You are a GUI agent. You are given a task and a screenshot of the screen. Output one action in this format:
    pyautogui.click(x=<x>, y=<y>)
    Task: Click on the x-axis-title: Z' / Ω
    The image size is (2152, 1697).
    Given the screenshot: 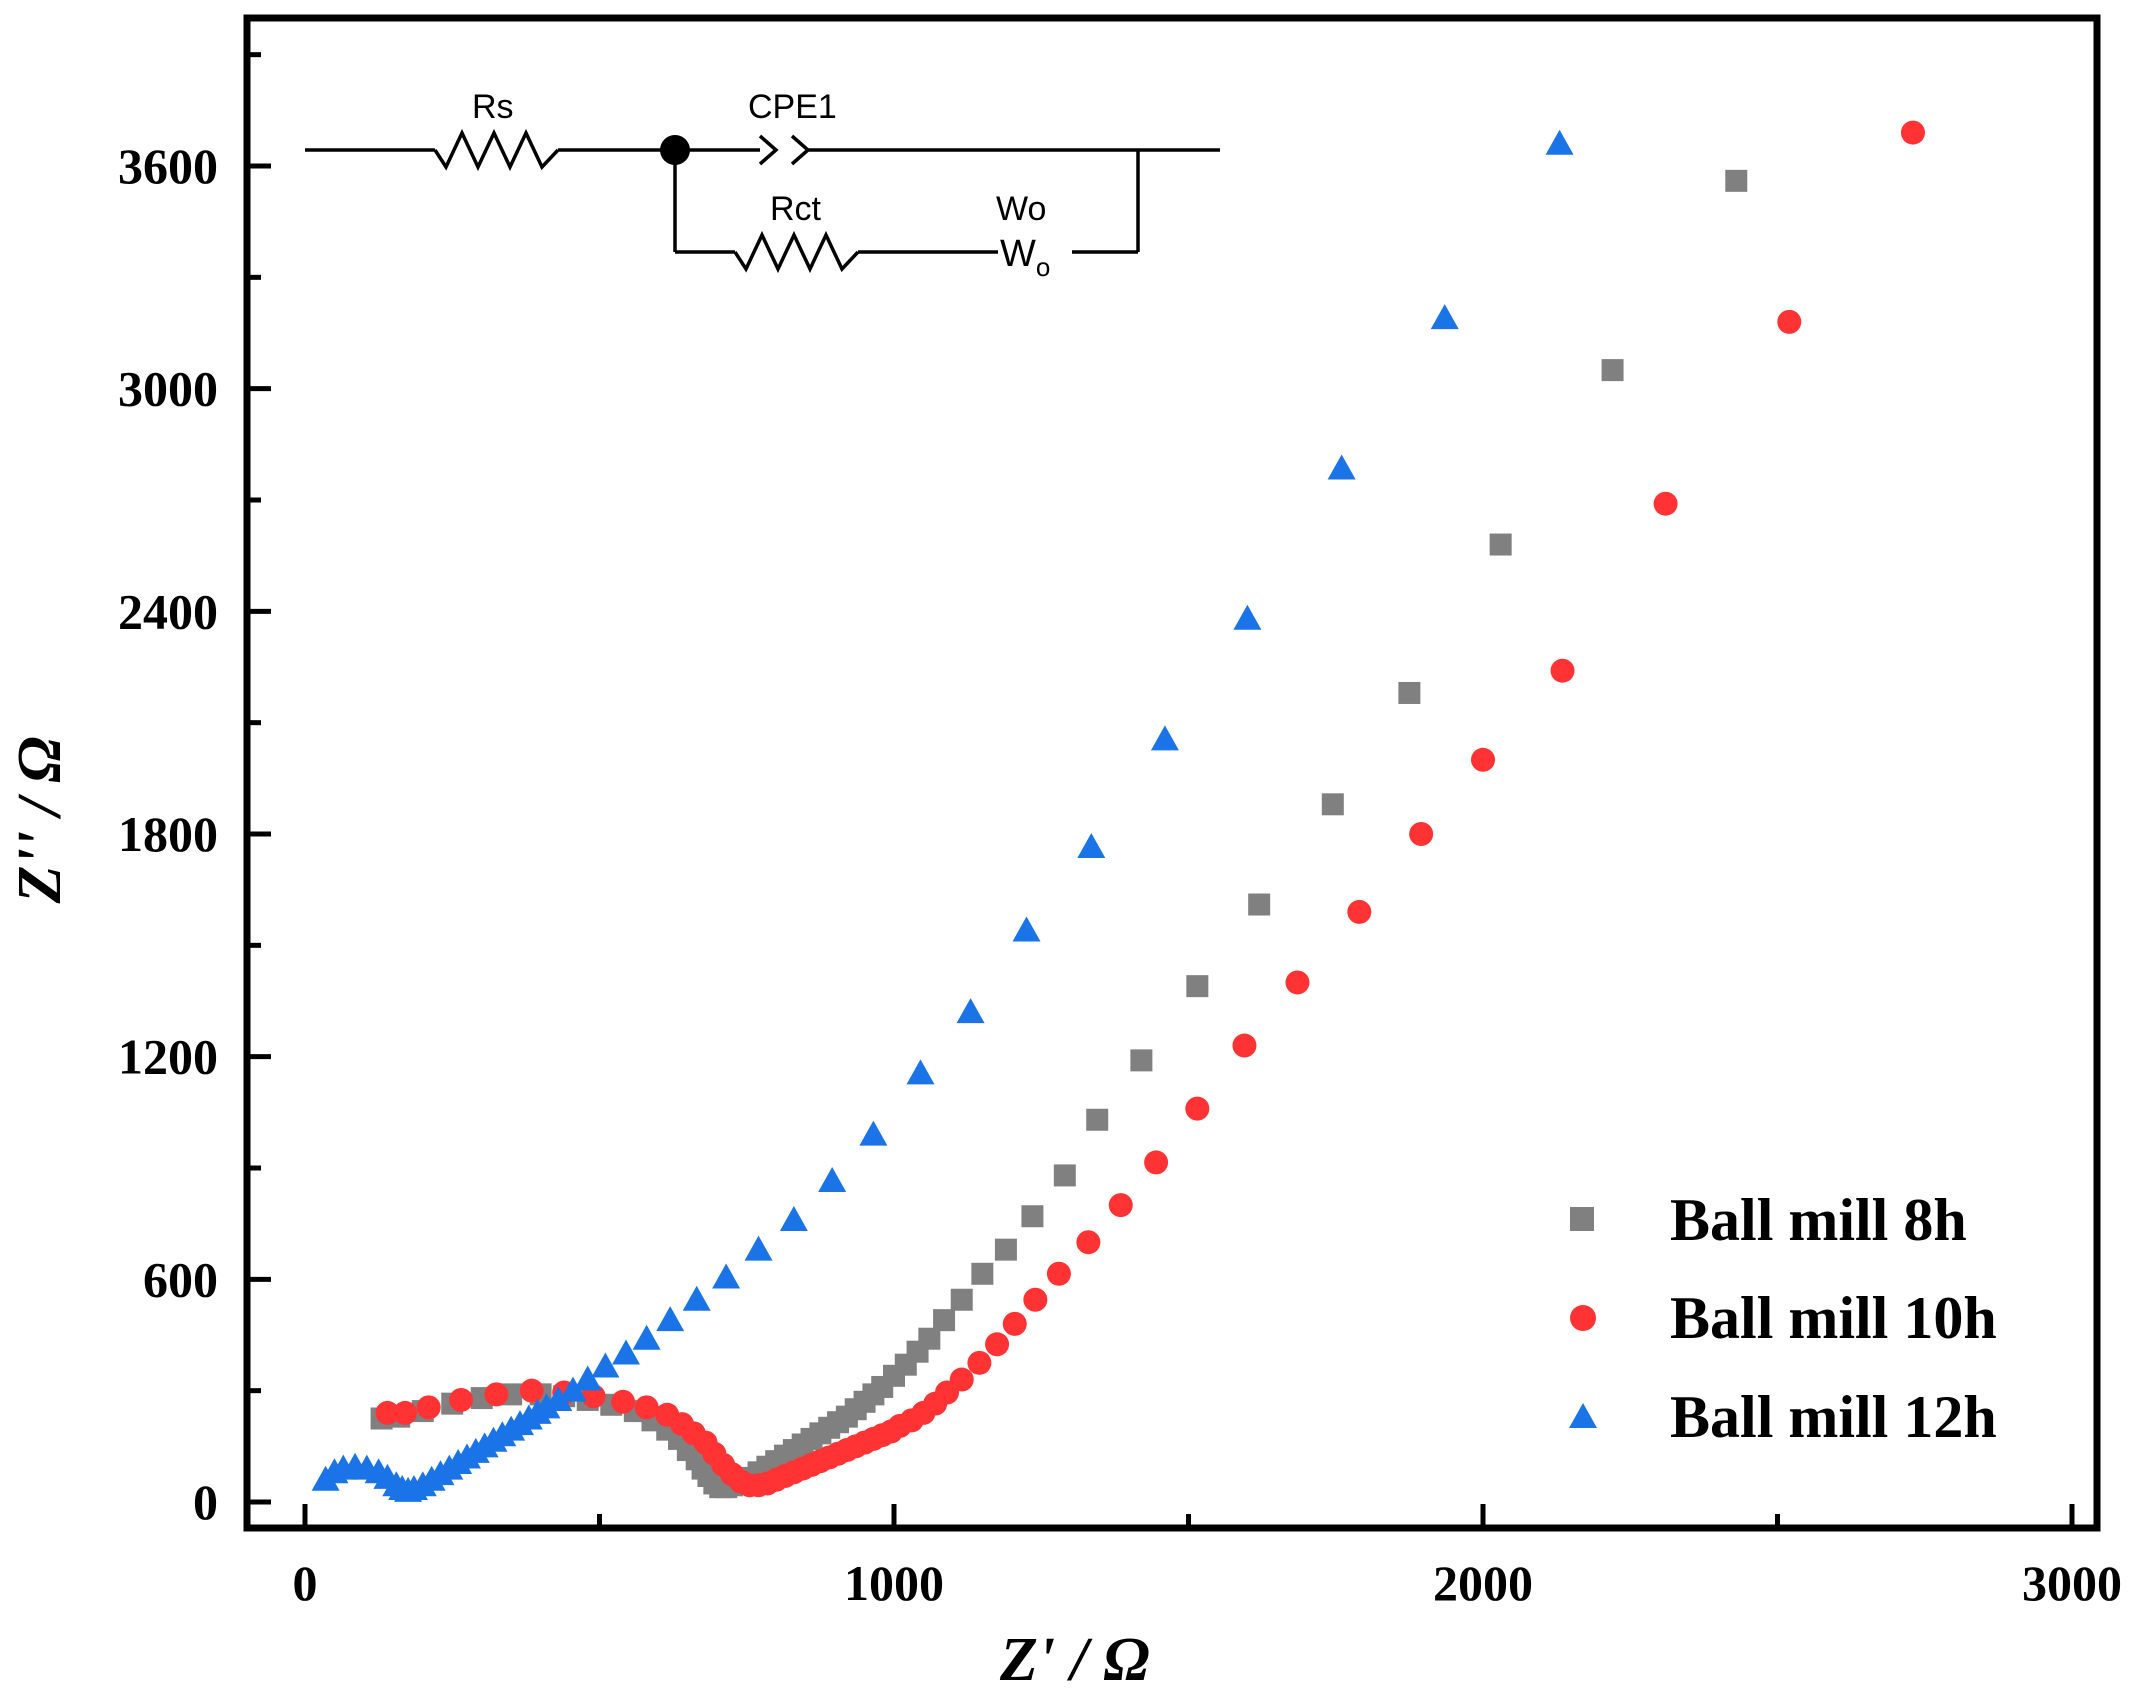 What is the action you would take?
    pyautogui.click(x=1074, y=1660)
    